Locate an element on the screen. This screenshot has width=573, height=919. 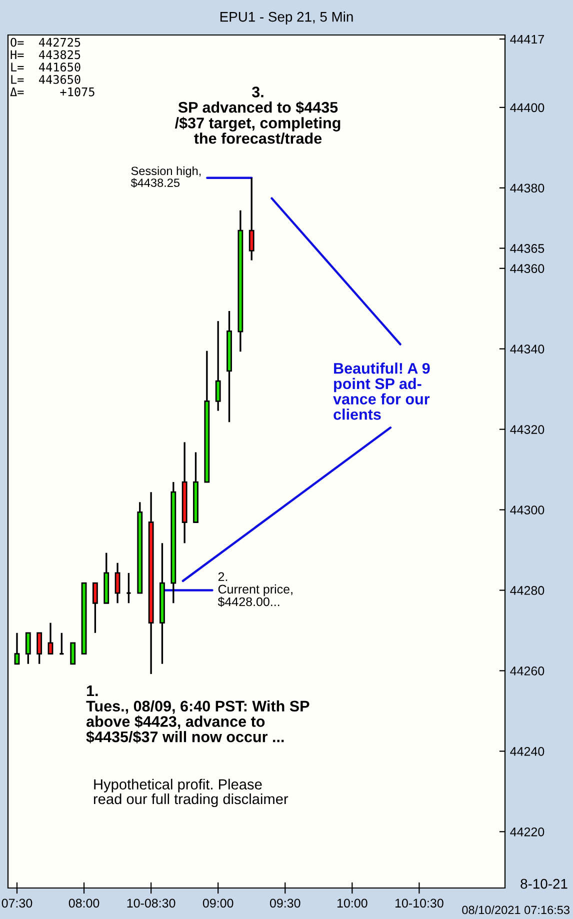
y-tick-label: 44280 is located at coordinates (527, 590).